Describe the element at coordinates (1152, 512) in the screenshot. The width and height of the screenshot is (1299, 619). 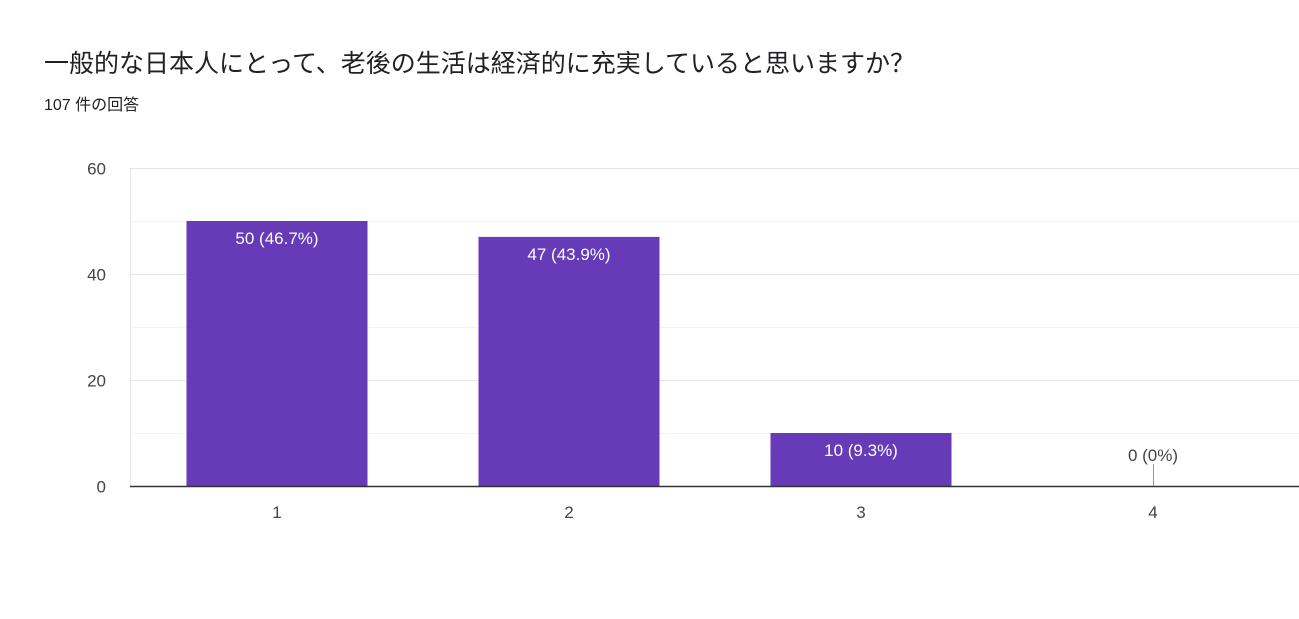
I see `x-tick-label: 4` at that location.